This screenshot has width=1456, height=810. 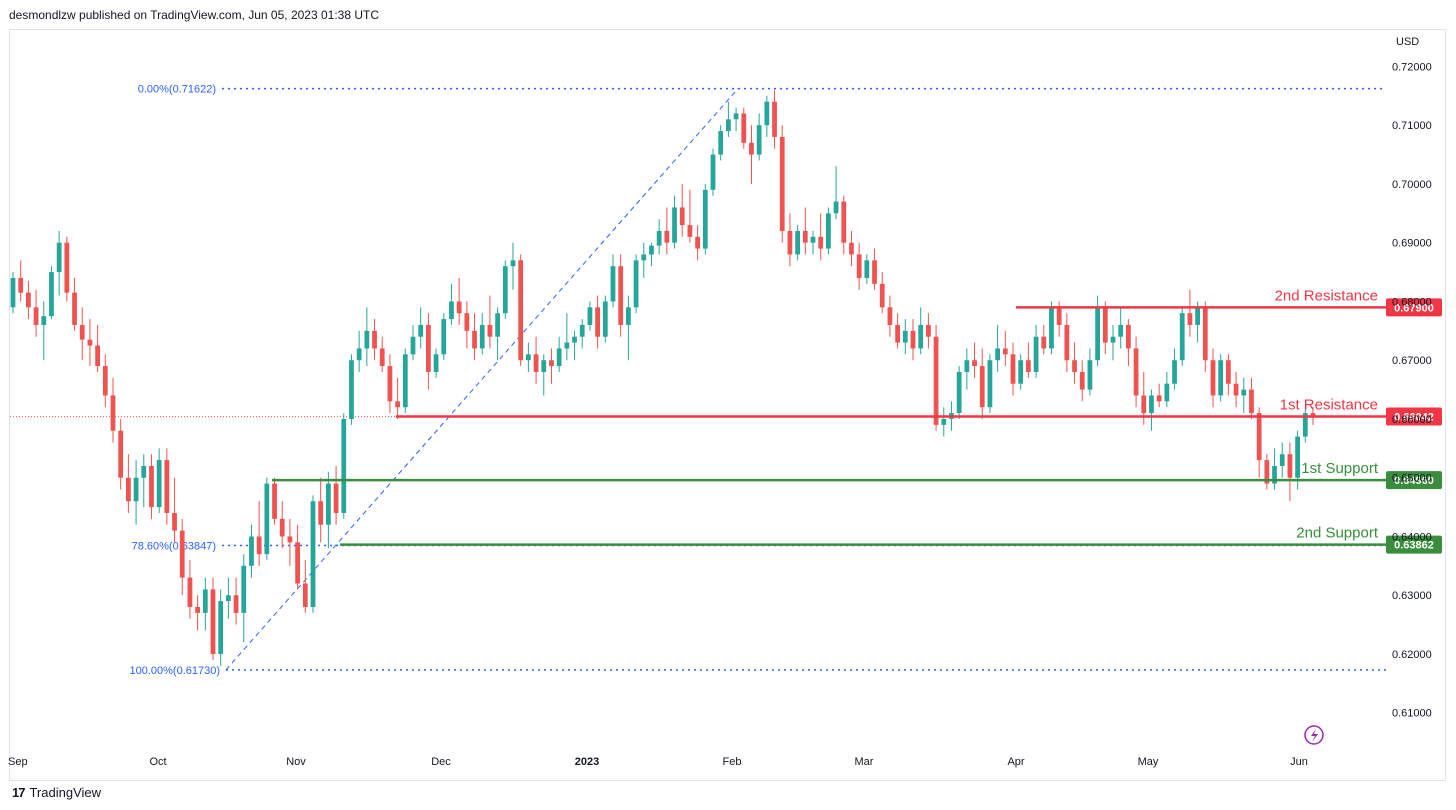 What do you see at coordinates (1412, 361) in the screenshot?
I see `price-tick-label: 0.67000` at bounding box center [1412, 361].